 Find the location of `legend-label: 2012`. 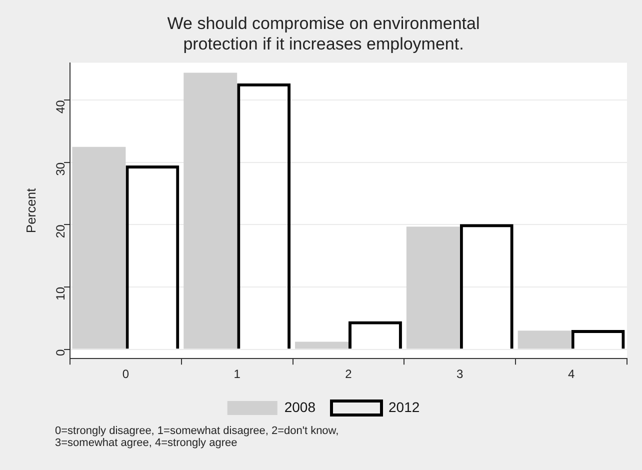

legend-label: 2012 is located at coordinates (404, 406).